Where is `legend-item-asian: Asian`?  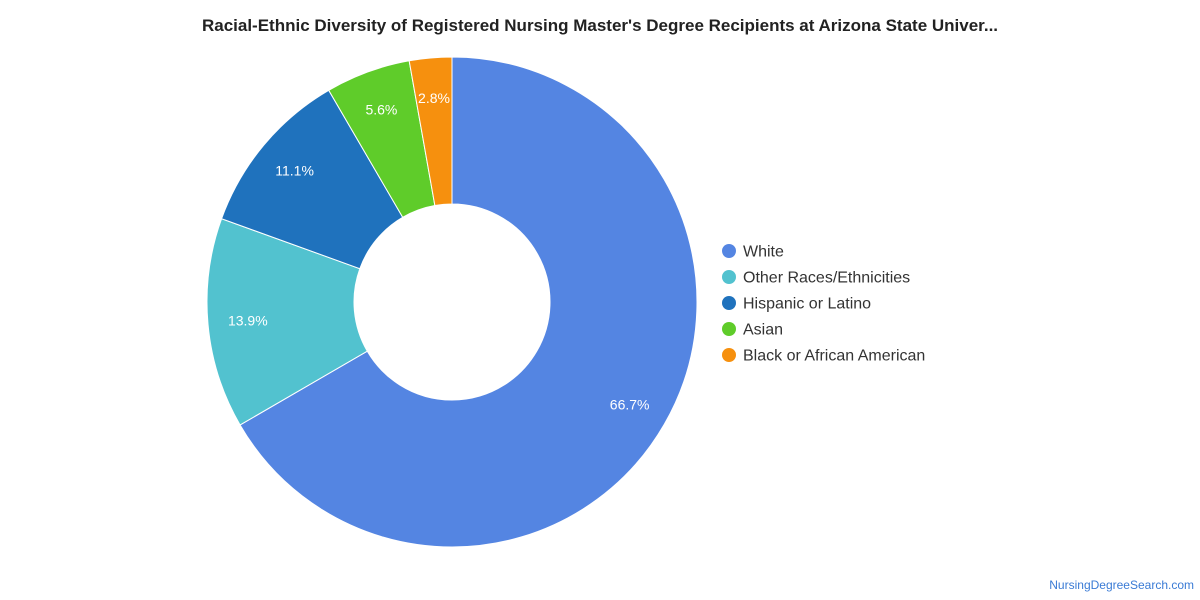 legend-item-asian: Asian is located at coordinates (752, 330).